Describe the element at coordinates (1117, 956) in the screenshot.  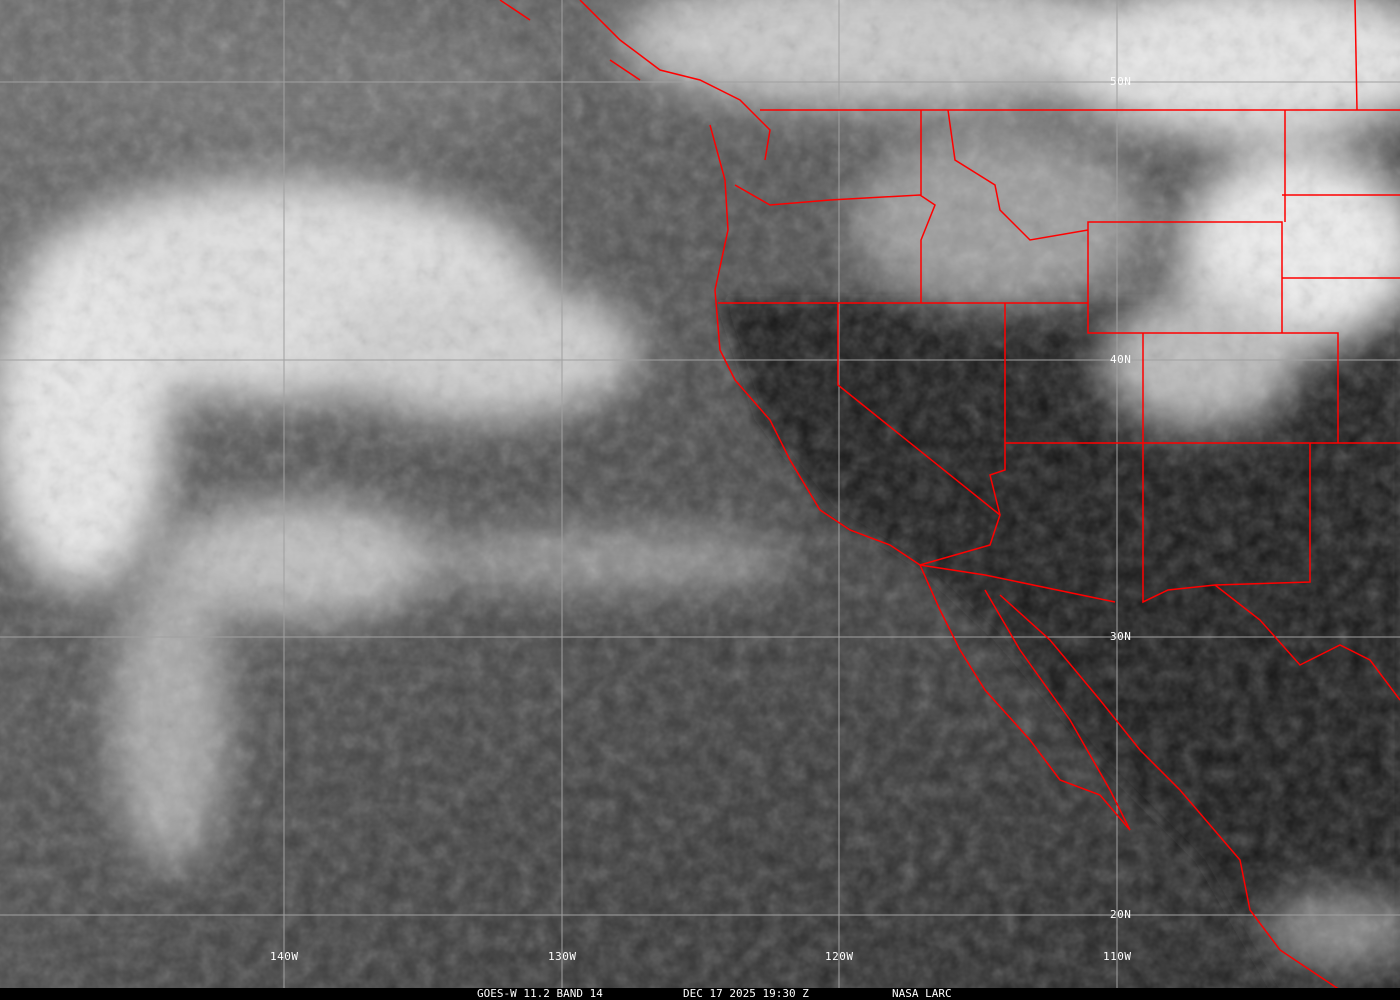
I see `lon-label-110w: 110W` at that location.